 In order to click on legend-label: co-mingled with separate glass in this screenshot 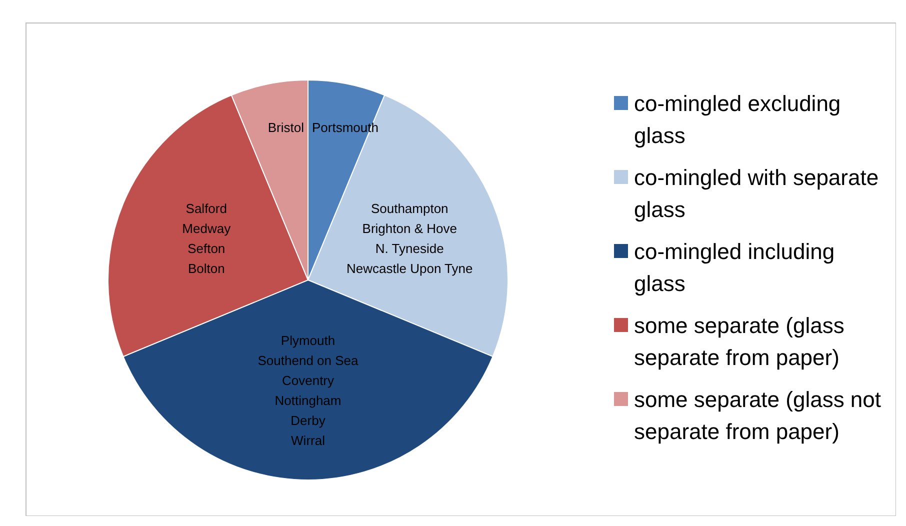, I will do `click(756, 193)`.